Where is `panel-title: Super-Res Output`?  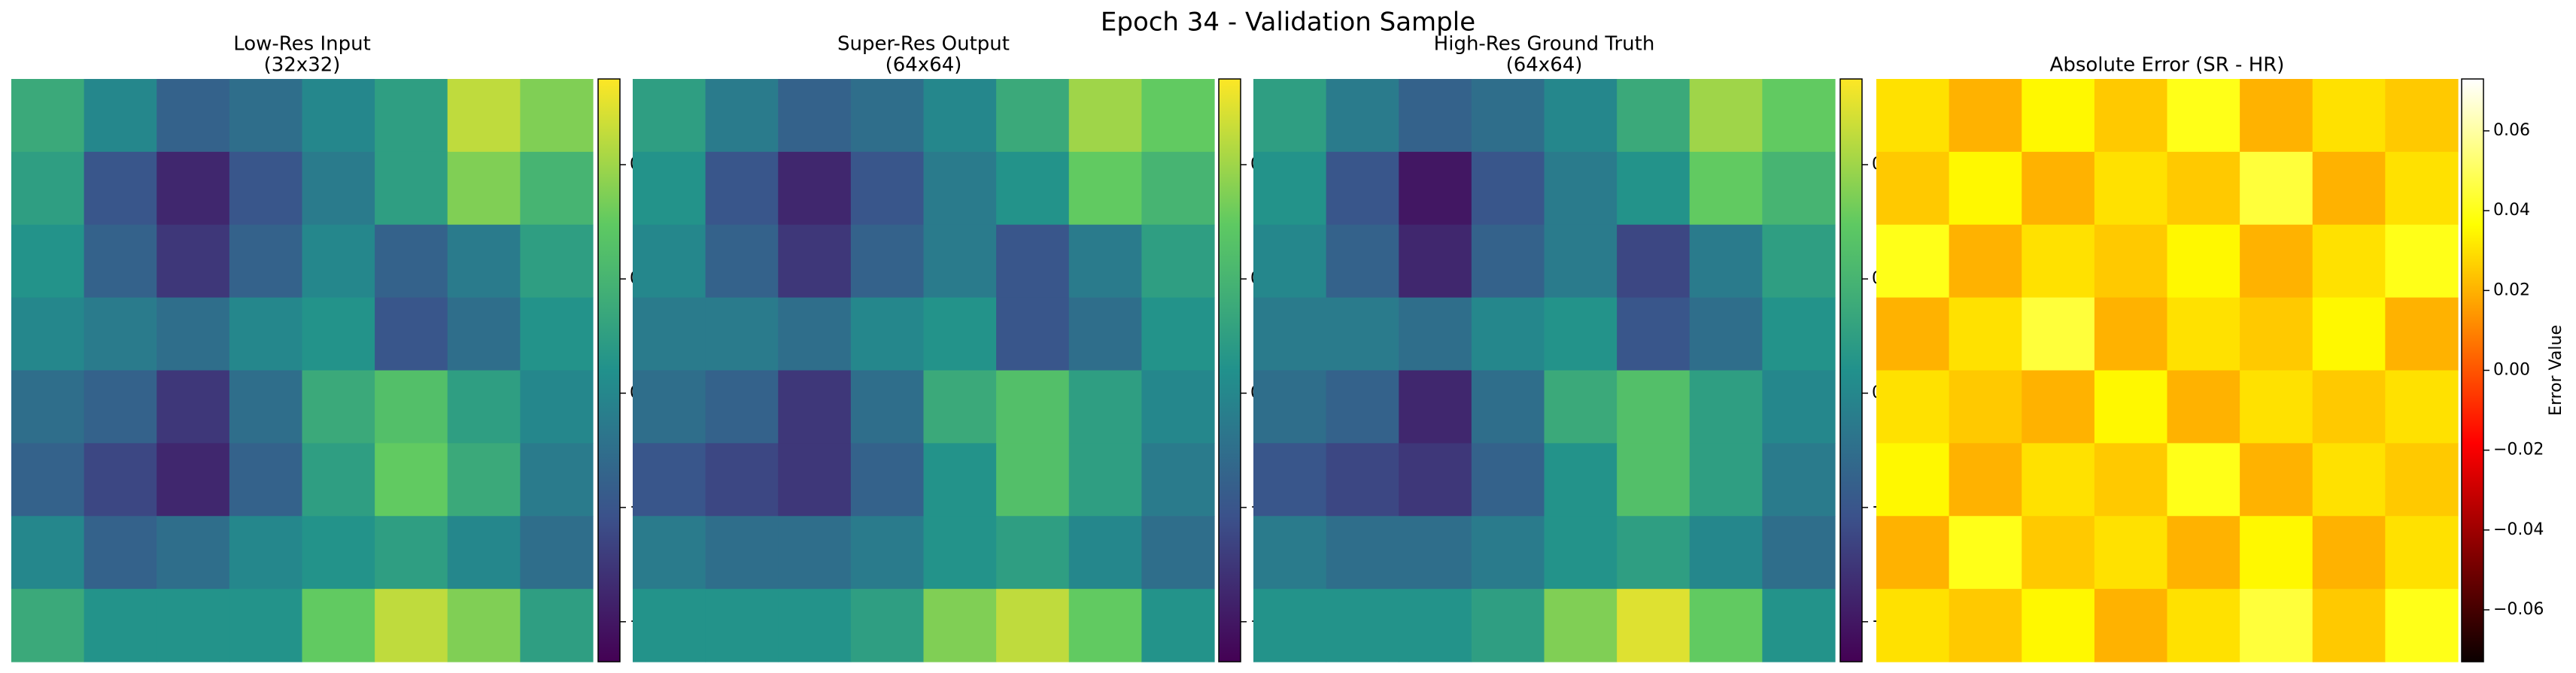
panel-title: Super-Res Output is located at coordinates (924, 44).